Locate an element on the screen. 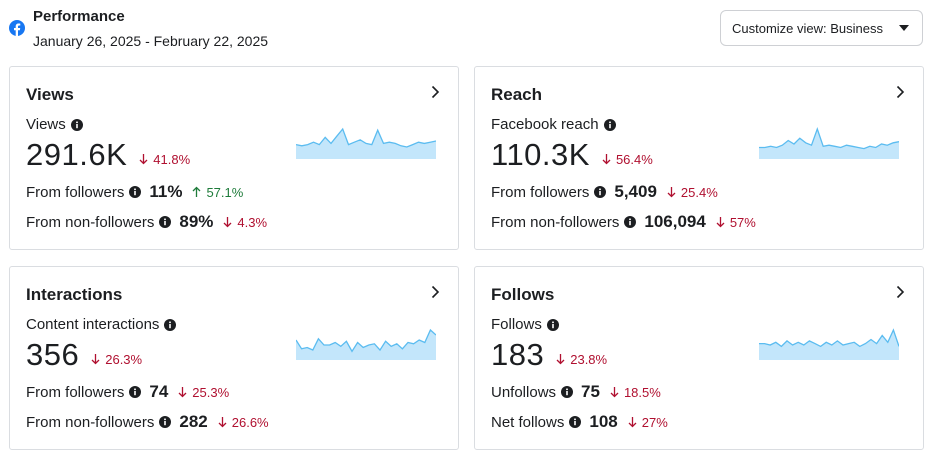  metric-label: Follows is located at coordinates (525, 324).